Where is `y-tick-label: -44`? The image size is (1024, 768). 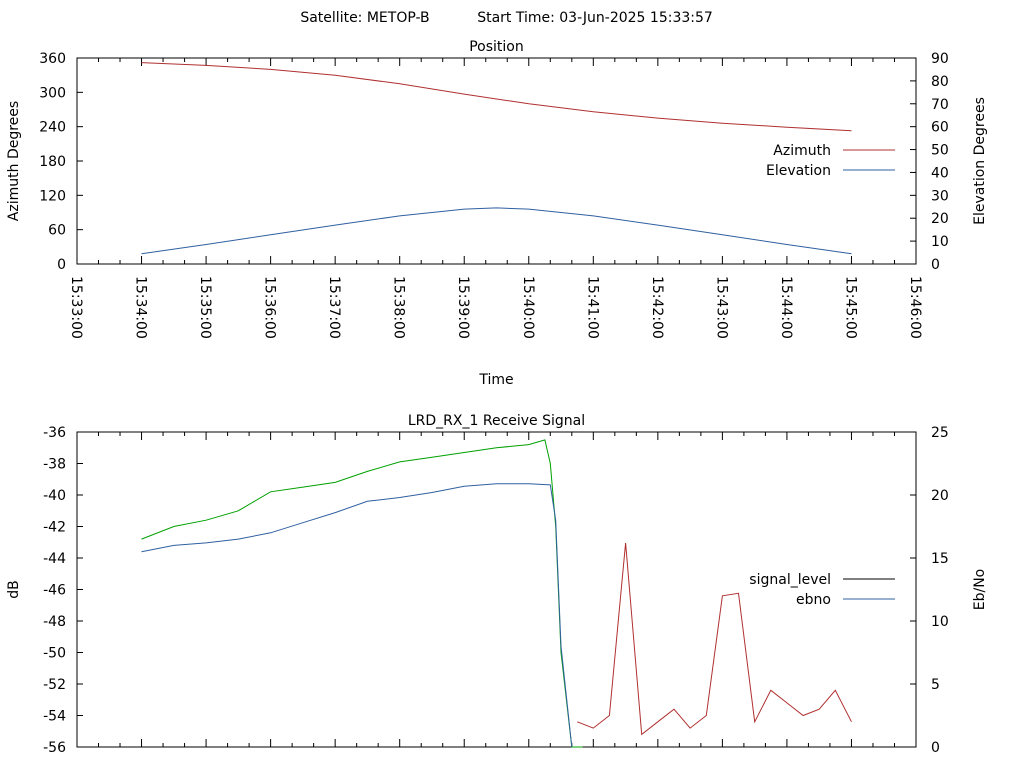 y-tick-label: -44 is located at coordinates (54, 559).